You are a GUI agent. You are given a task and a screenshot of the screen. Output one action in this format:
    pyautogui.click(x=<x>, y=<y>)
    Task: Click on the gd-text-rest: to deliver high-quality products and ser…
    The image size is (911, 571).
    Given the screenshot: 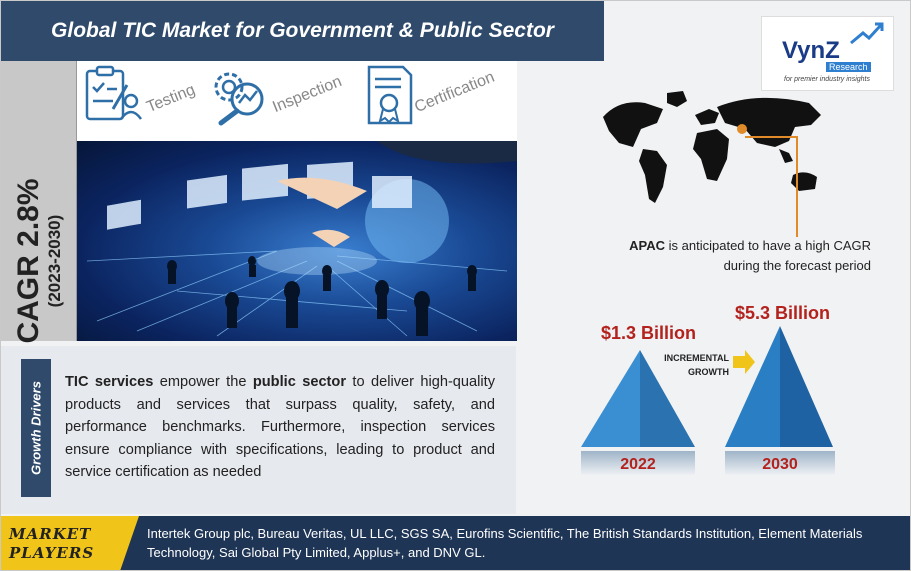 What is the action you would take?
    pyautogui.click(x=280, y=427)
    